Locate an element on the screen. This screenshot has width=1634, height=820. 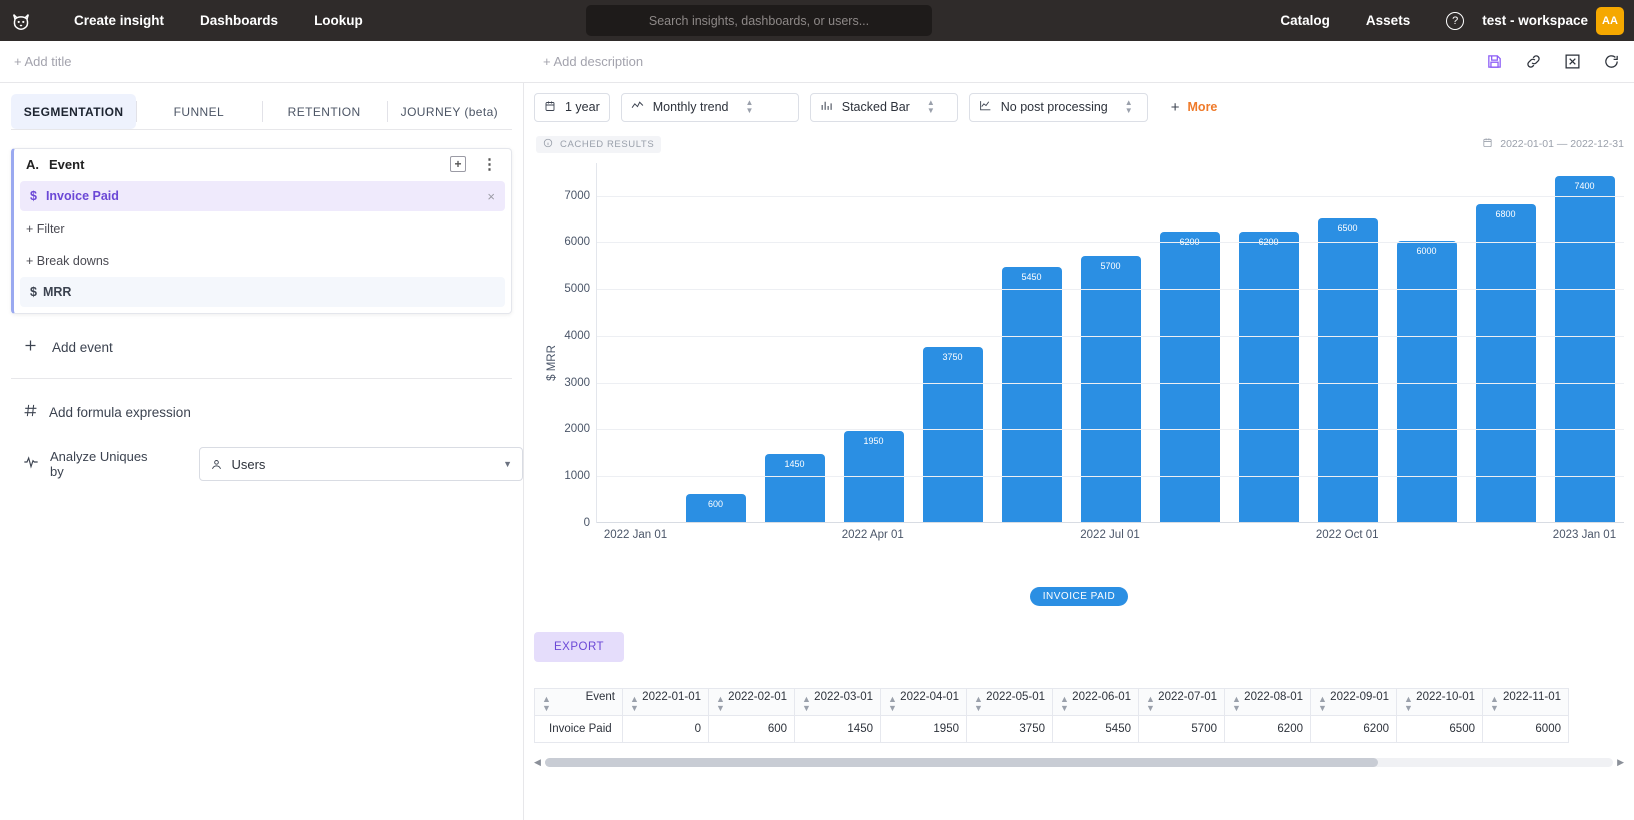
table-header-cell: ▲ ▼ 2022-02-01 is located at coordinates (751, 702).